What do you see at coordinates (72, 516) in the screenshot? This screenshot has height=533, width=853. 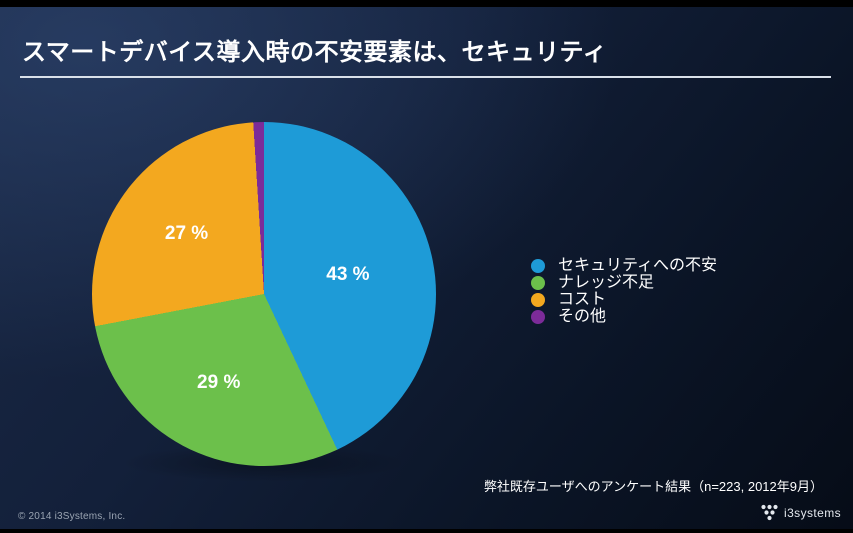 I see `copyright-text: © 2014 i3Systems, Inc.` at bounding box center [72, 516].